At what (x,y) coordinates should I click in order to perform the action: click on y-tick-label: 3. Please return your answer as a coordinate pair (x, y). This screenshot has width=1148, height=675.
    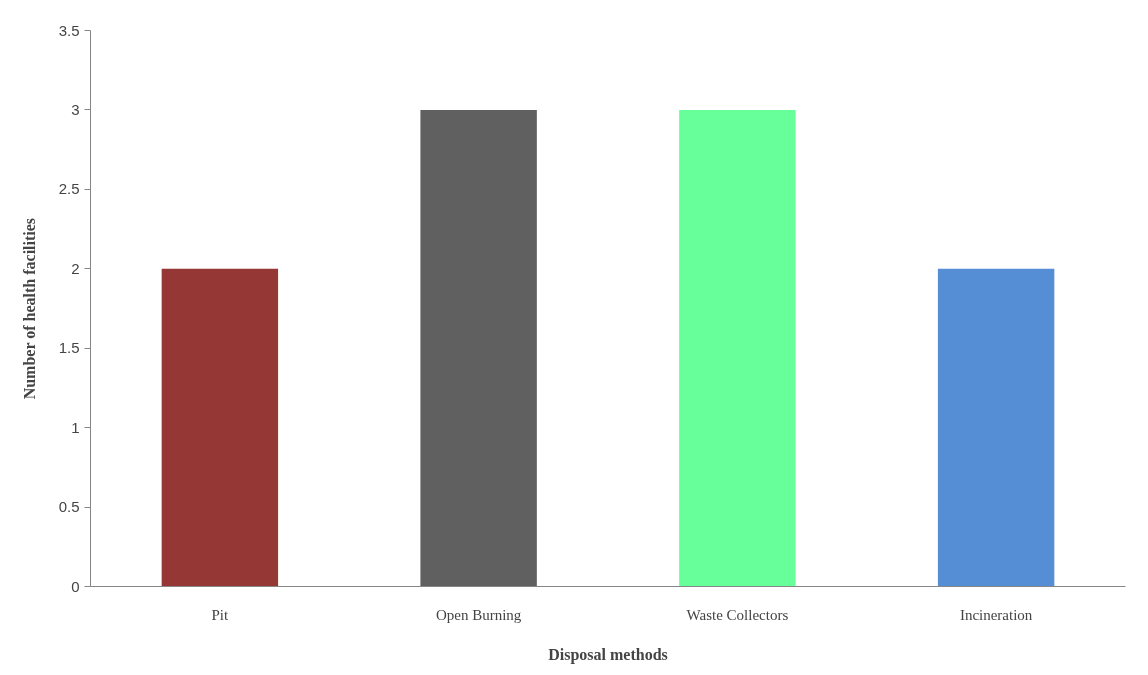
    Looking at the image, I should click on (75, 109).